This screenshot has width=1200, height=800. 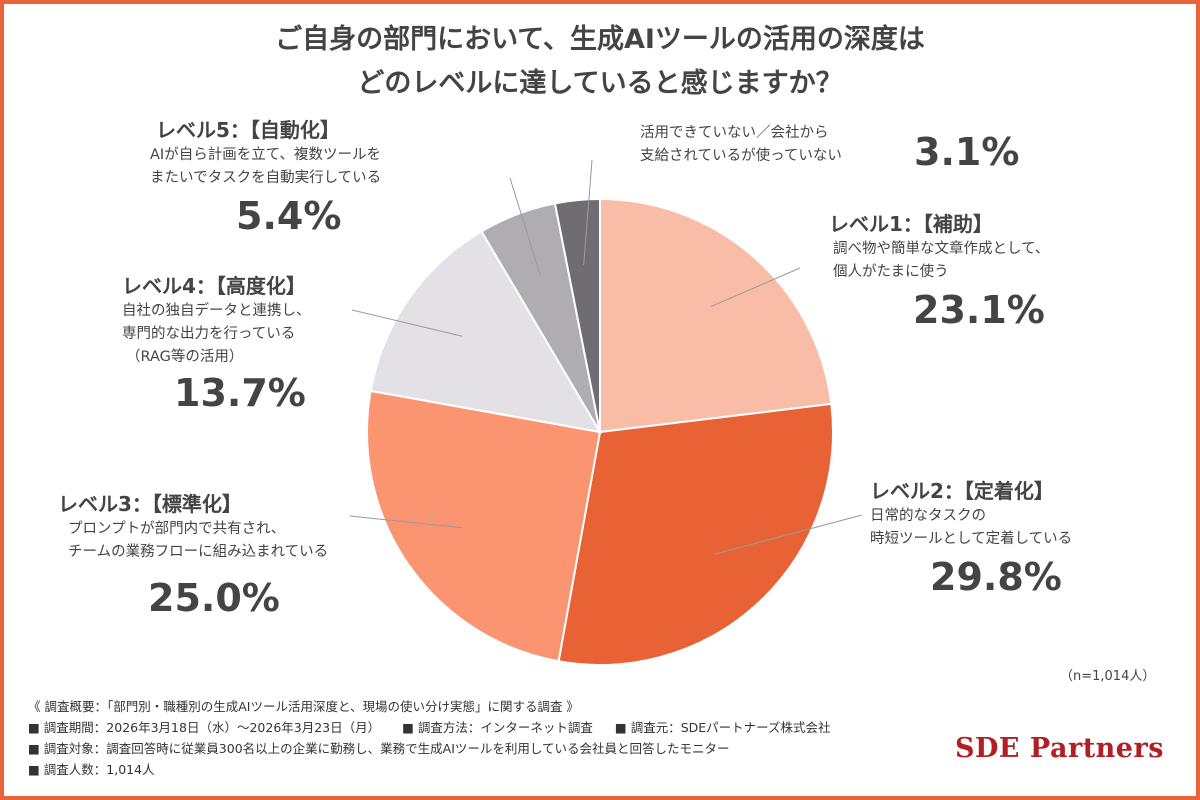 I want to click on label-level-1-desc-2: 個人がたまに使う, so click(x=891, y=272).